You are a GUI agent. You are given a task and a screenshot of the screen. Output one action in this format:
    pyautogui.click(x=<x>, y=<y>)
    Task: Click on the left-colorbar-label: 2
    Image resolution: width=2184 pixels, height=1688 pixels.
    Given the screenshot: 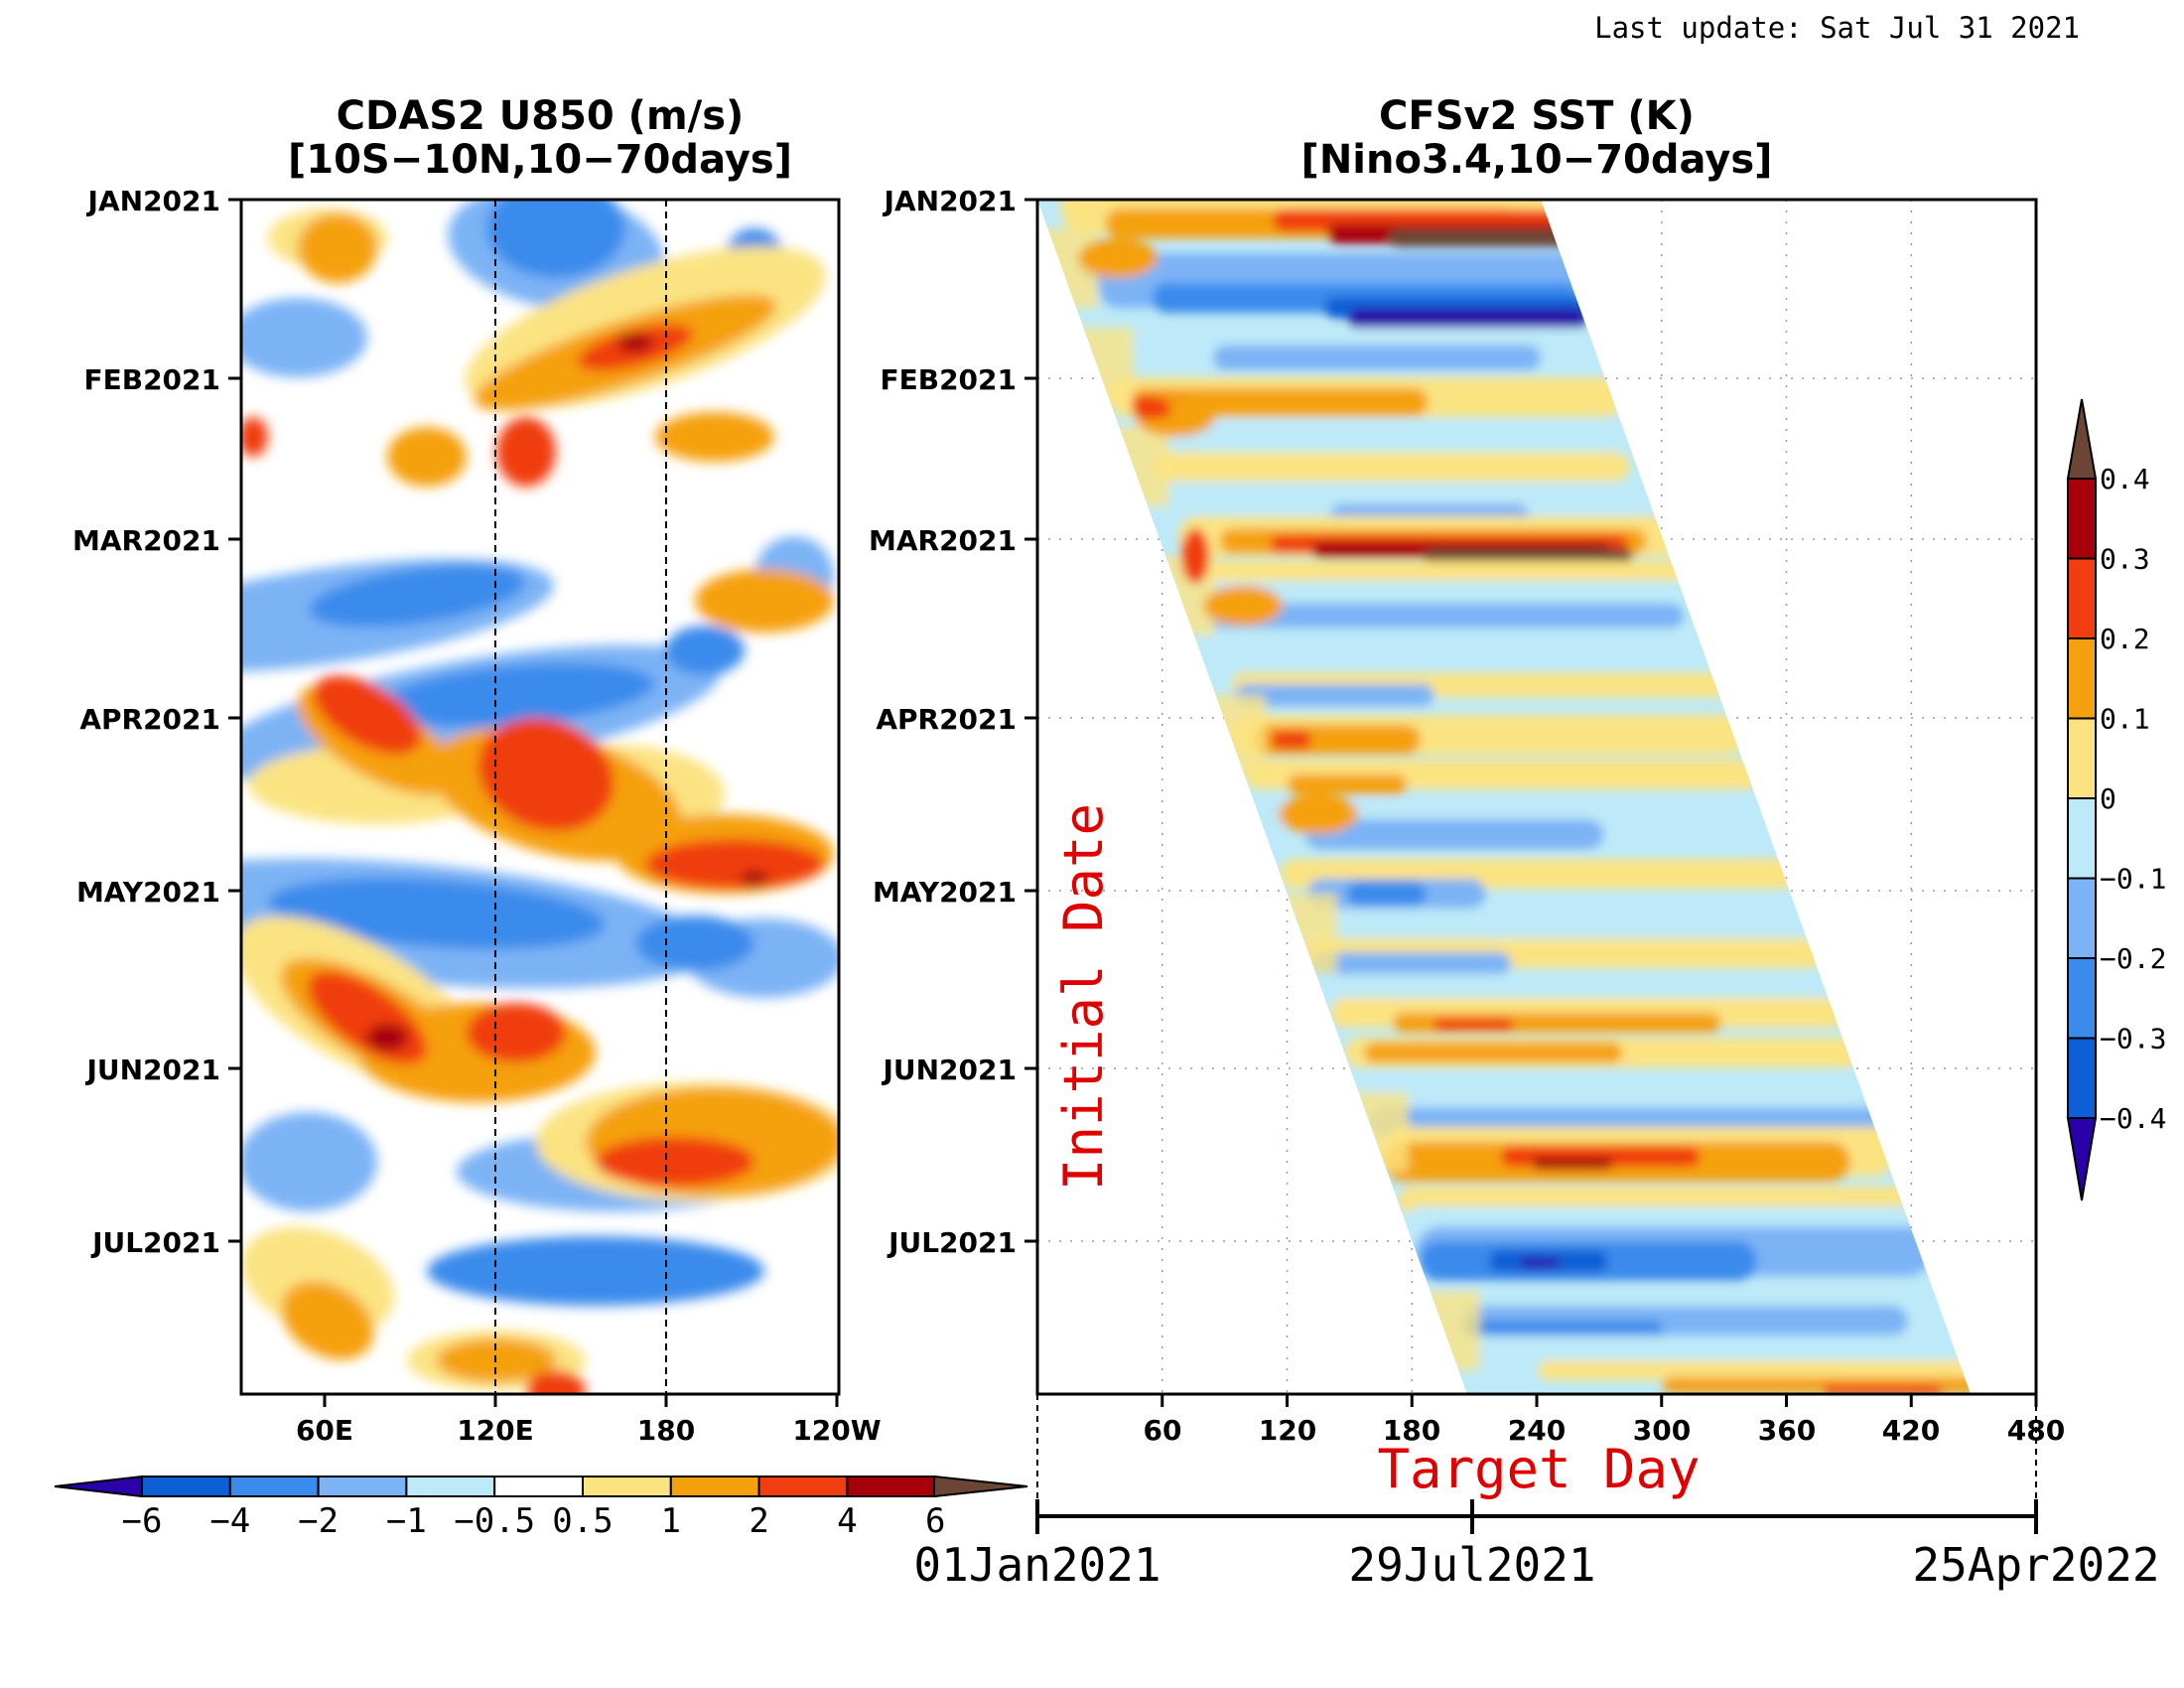 What is the action you would take?
    pyautogui.click(x=758, y=1521)
    